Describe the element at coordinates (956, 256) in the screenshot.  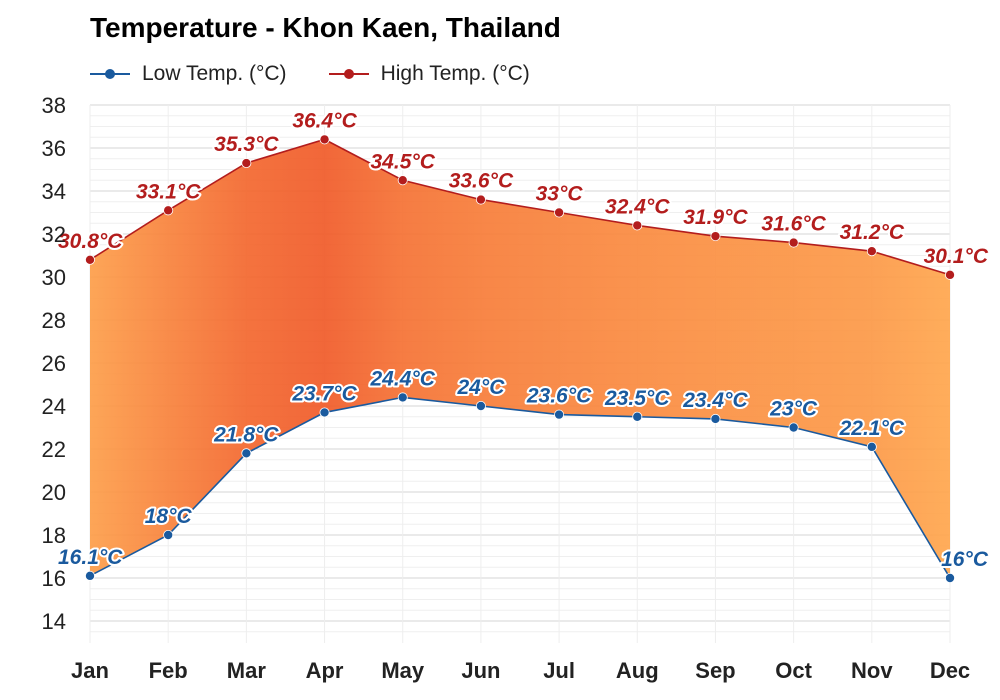
I see `data-label-high-dec: 30.1°C` at that location.